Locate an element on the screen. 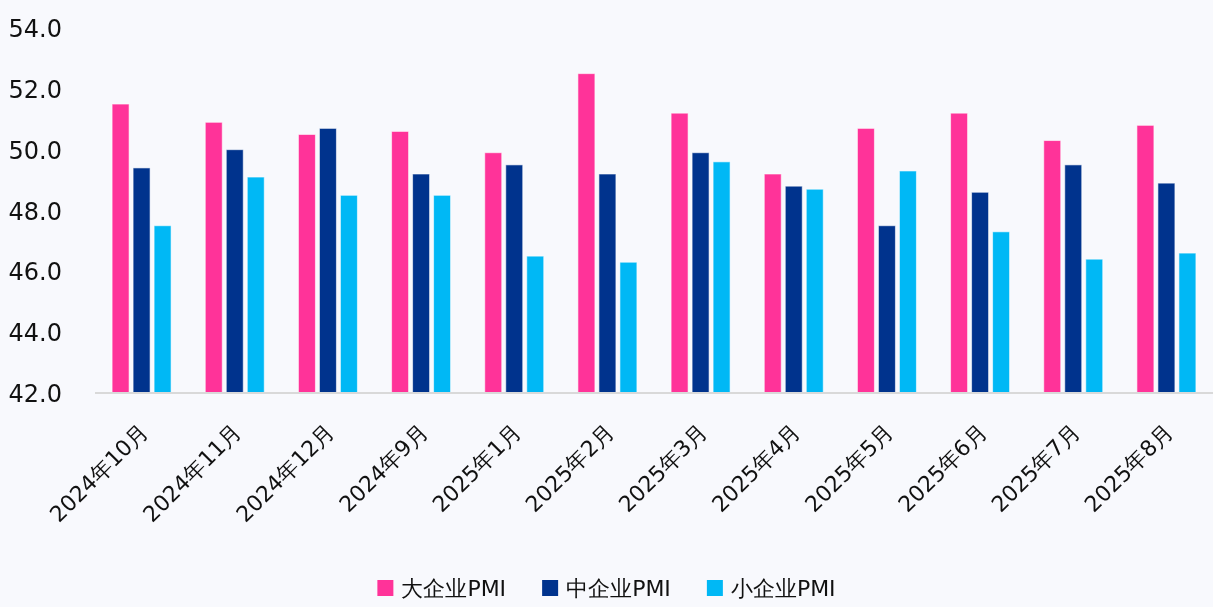 This screenshot has height=607, width=1213. y-tick-label: 42.0 is located at coordinates (35, 394).